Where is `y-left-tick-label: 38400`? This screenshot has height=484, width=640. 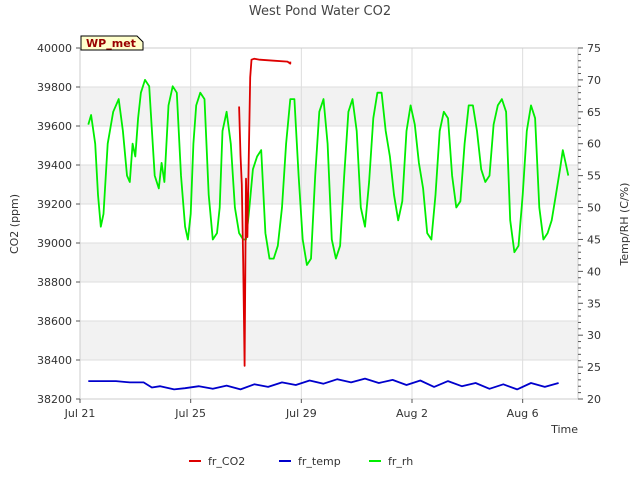
y-left-tick-label: 38400 is located at coordinates (54, 360).